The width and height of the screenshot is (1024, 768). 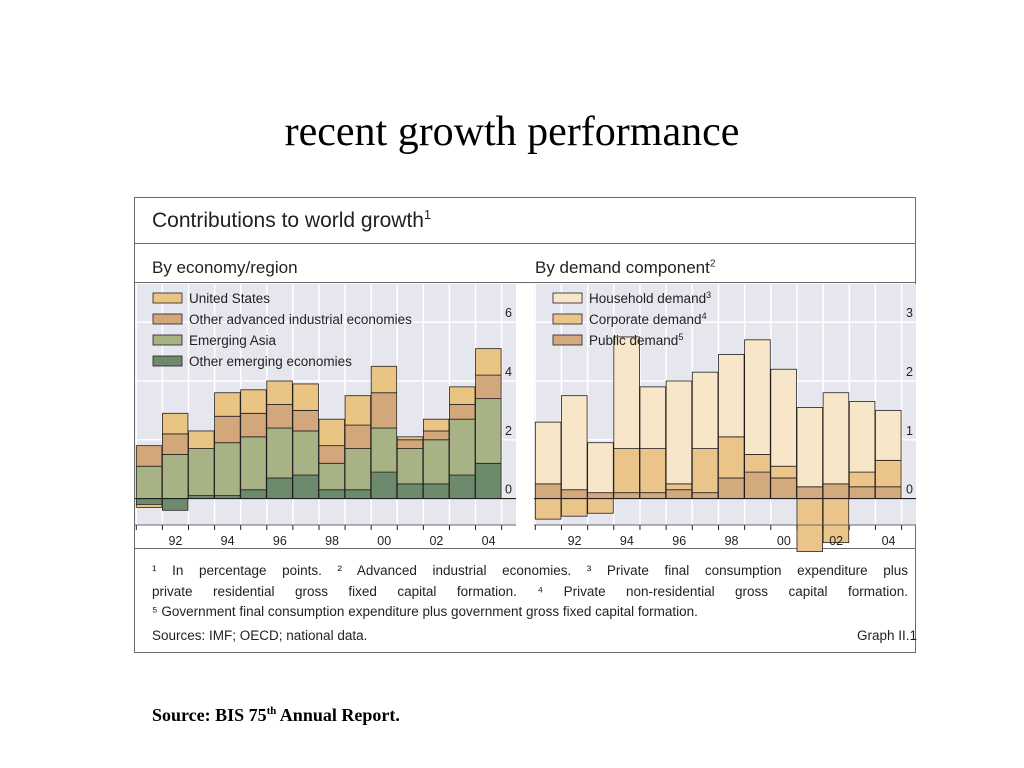 What do you see at coordinates (648, 319) in the screenshot?
I see `legend-label: Corporate demand4` at bounding box center [648, 319].